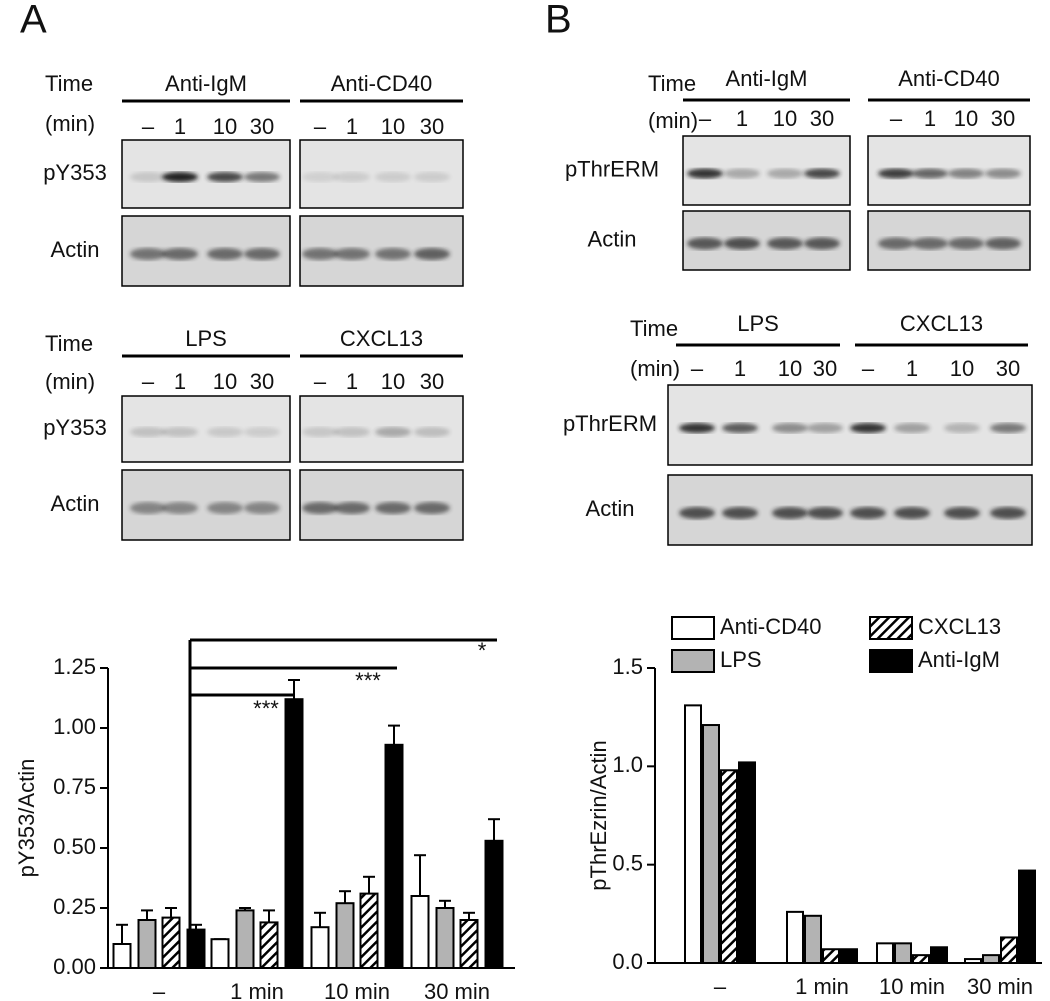 The height and width of the screenshot is (1001, 1050). I want to click on y-tick-label: 1.0, so click(627, 764).